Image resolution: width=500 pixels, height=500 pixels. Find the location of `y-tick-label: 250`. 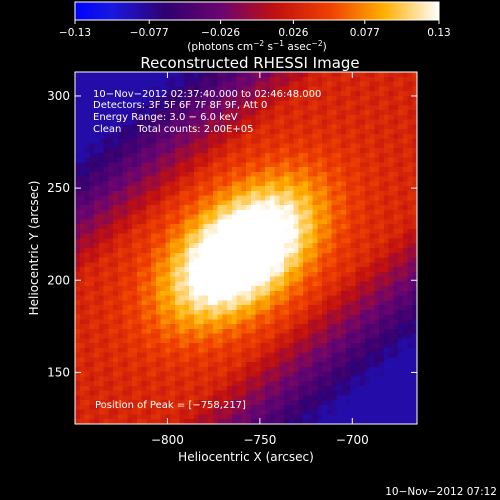

y-tick-label: 250 is located at coordinates (58, 188).